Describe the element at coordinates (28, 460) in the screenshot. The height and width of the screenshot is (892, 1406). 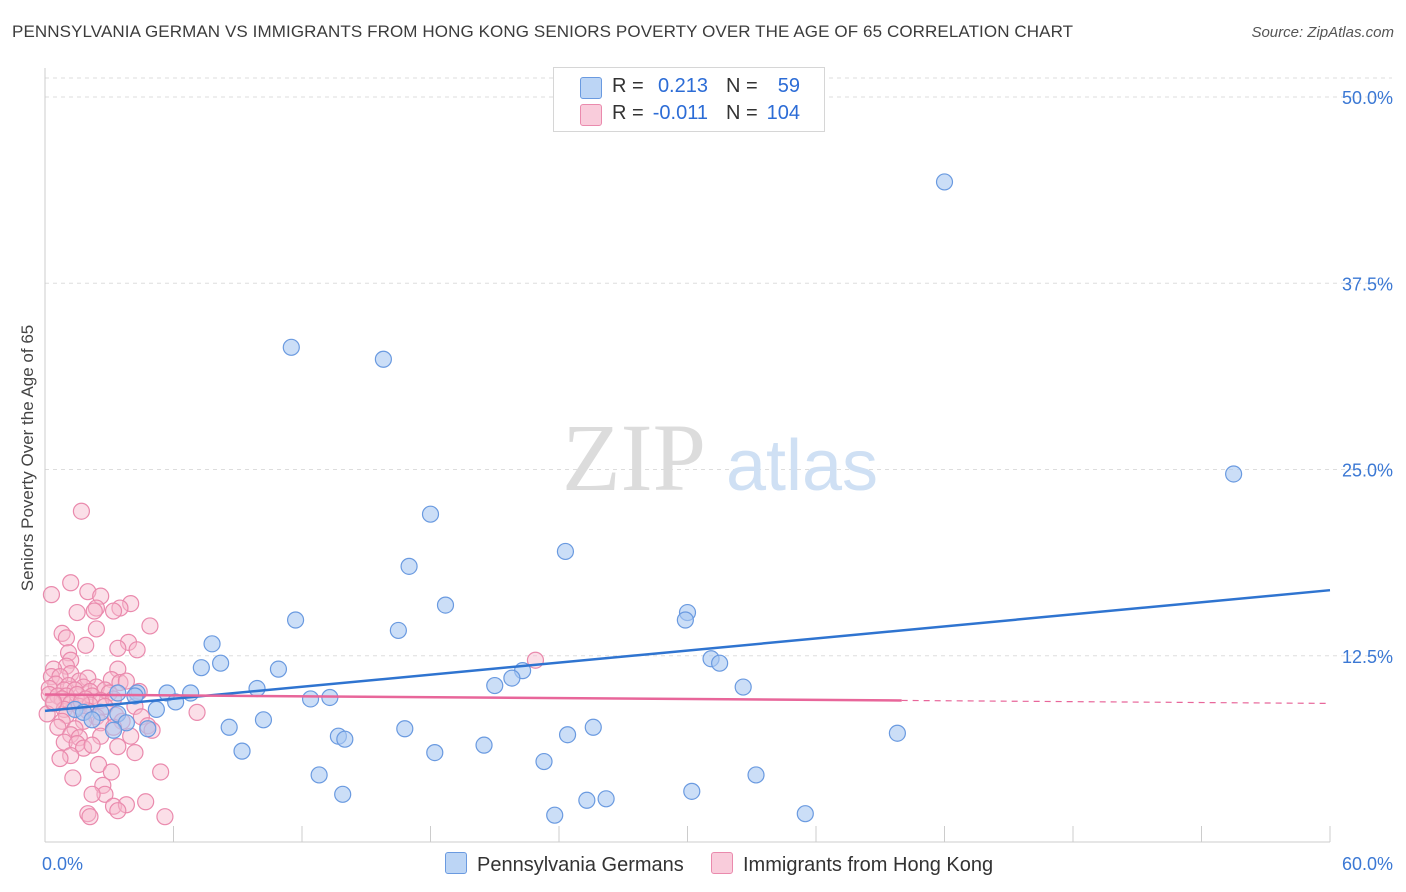
I see `y-axis-label-wrap: Seniors Poverty Over the Age of 65` at that location.